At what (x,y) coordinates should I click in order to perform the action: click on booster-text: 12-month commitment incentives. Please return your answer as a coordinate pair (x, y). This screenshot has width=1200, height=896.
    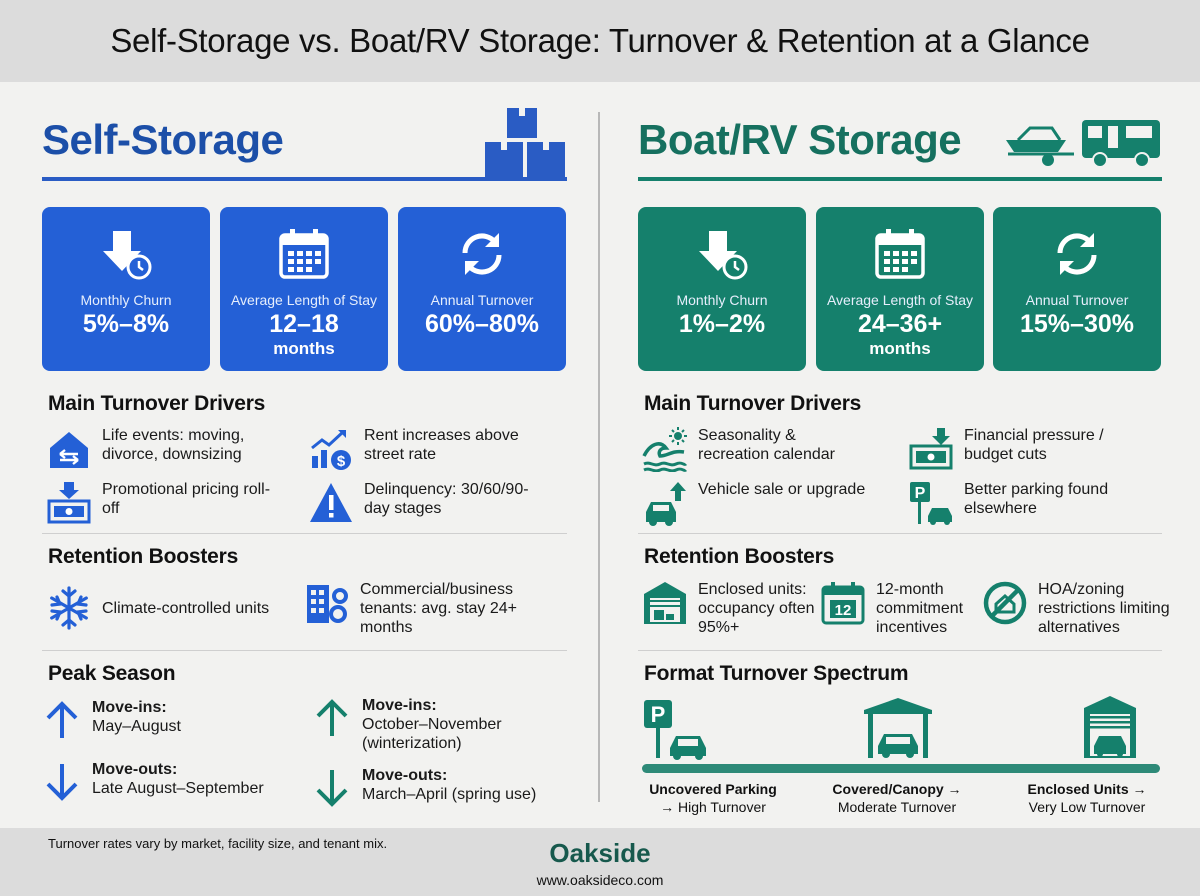
    Looking at the image, I should click on (920, 608).